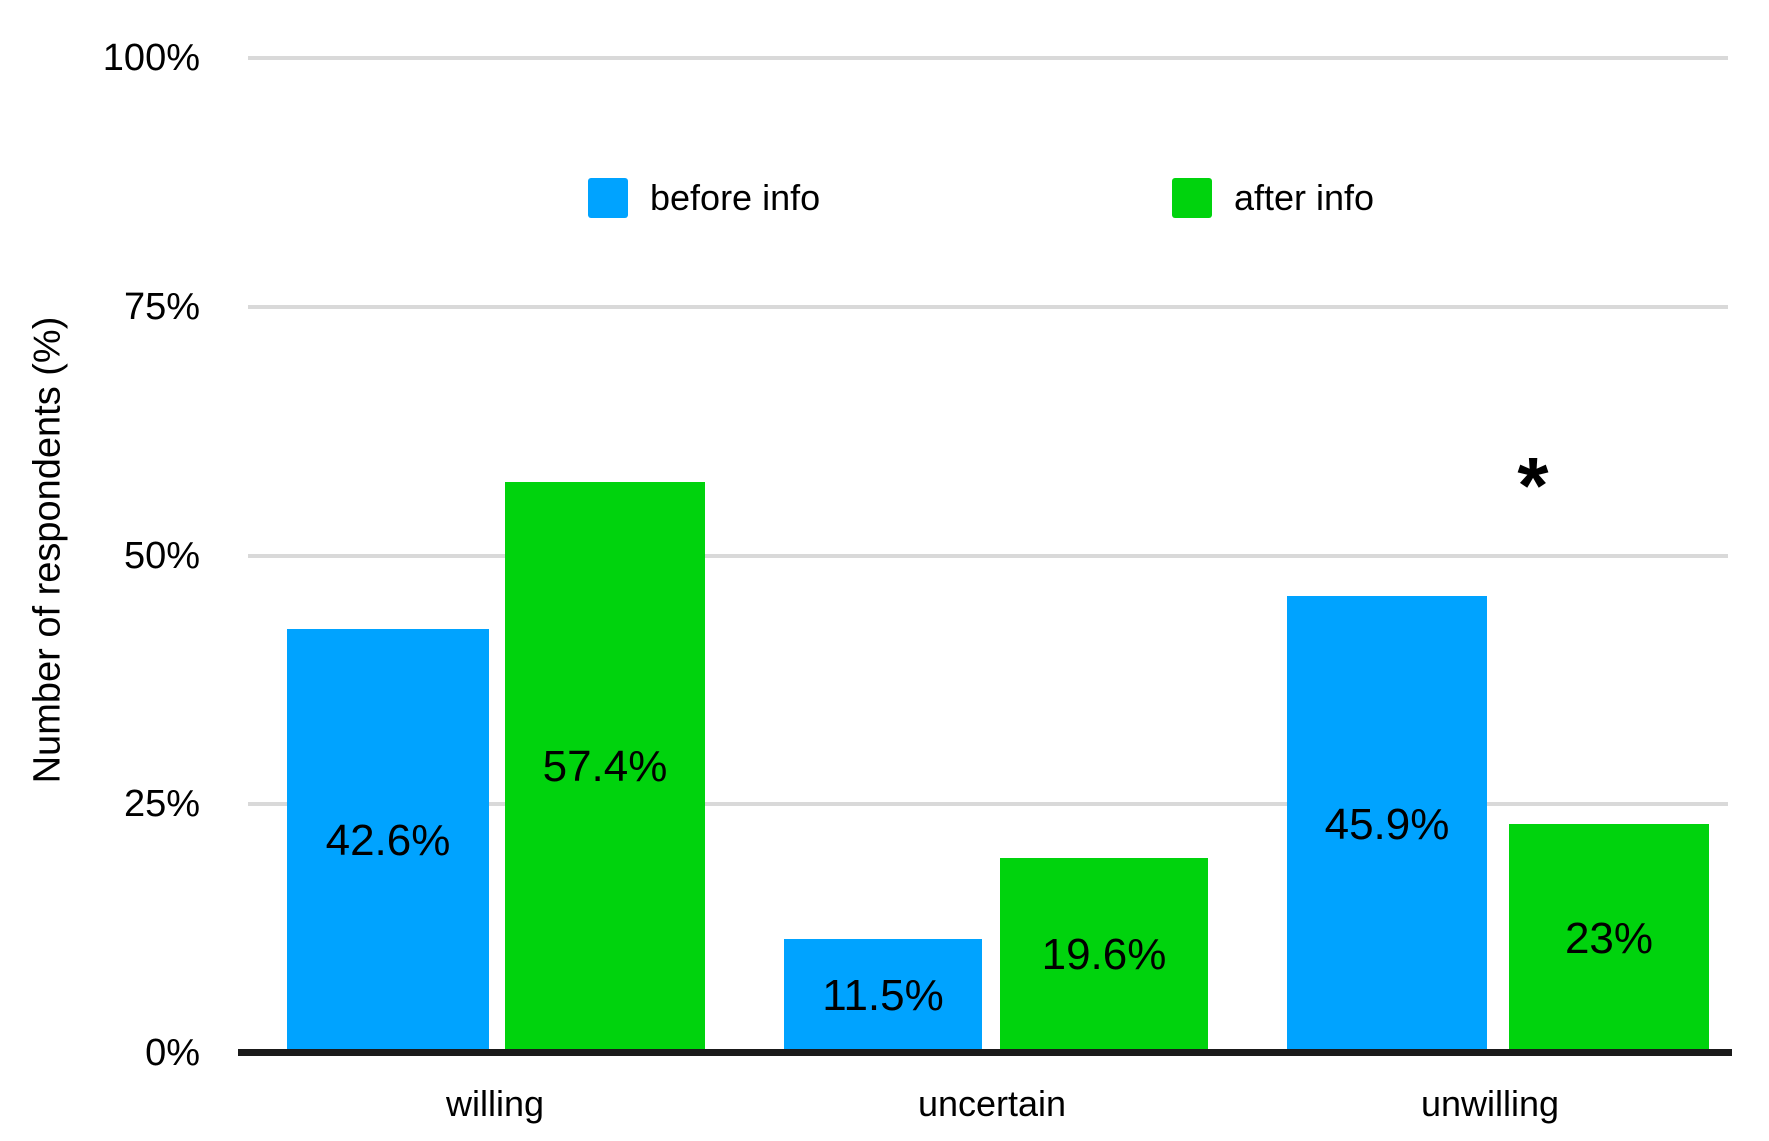  I want to click on significance-asterisk: *, so click(1533, 485).